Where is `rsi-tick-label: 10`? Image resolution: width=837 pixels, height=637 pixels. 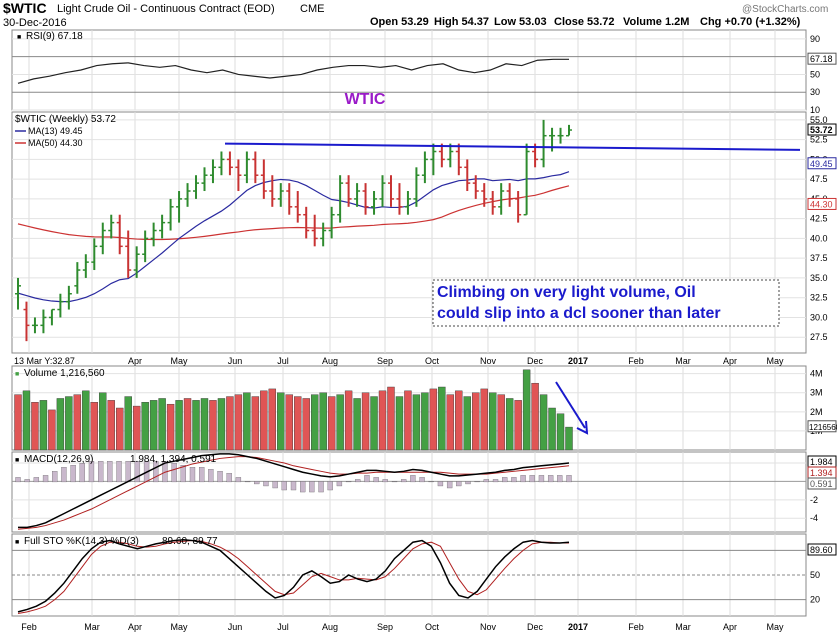 rsi-tick-label: 10 is located at coordinates (815, 110).